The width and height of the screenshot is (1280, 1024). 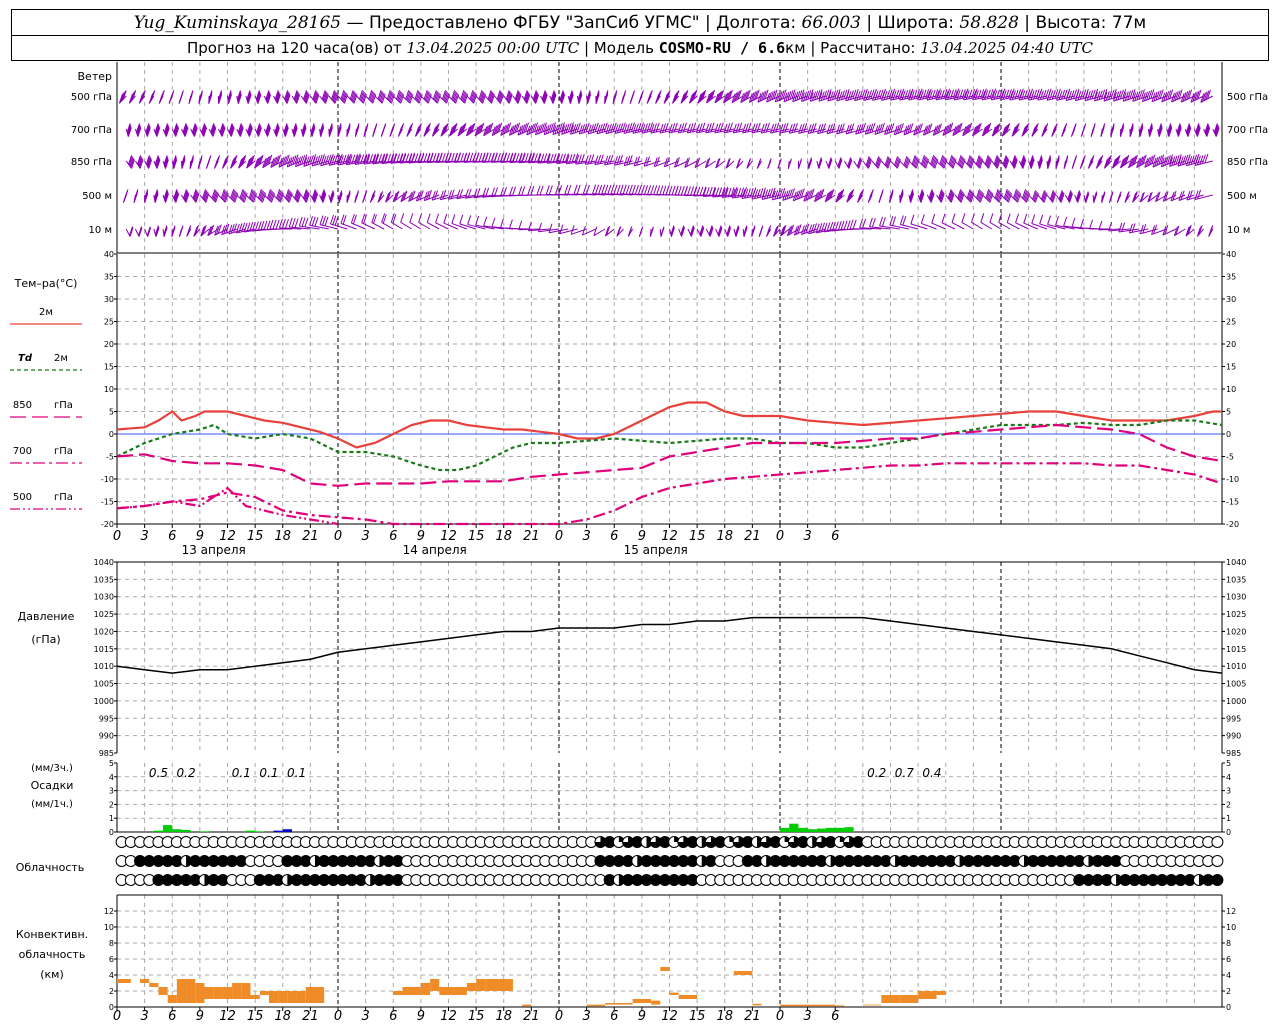 I want to click on series-line, so click(x=669, y=494).